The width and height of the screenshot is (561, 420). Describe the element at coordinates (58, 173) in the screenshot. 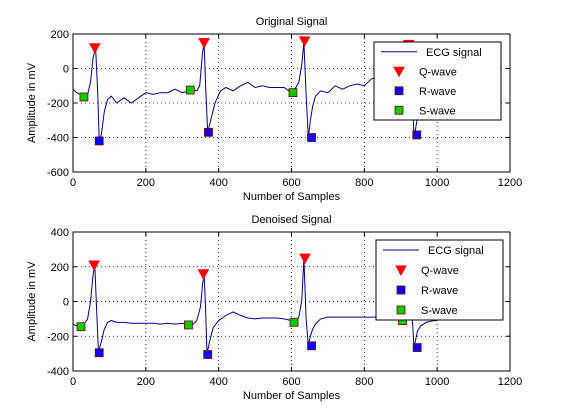

I see `y-tick-label: -600` at that location.